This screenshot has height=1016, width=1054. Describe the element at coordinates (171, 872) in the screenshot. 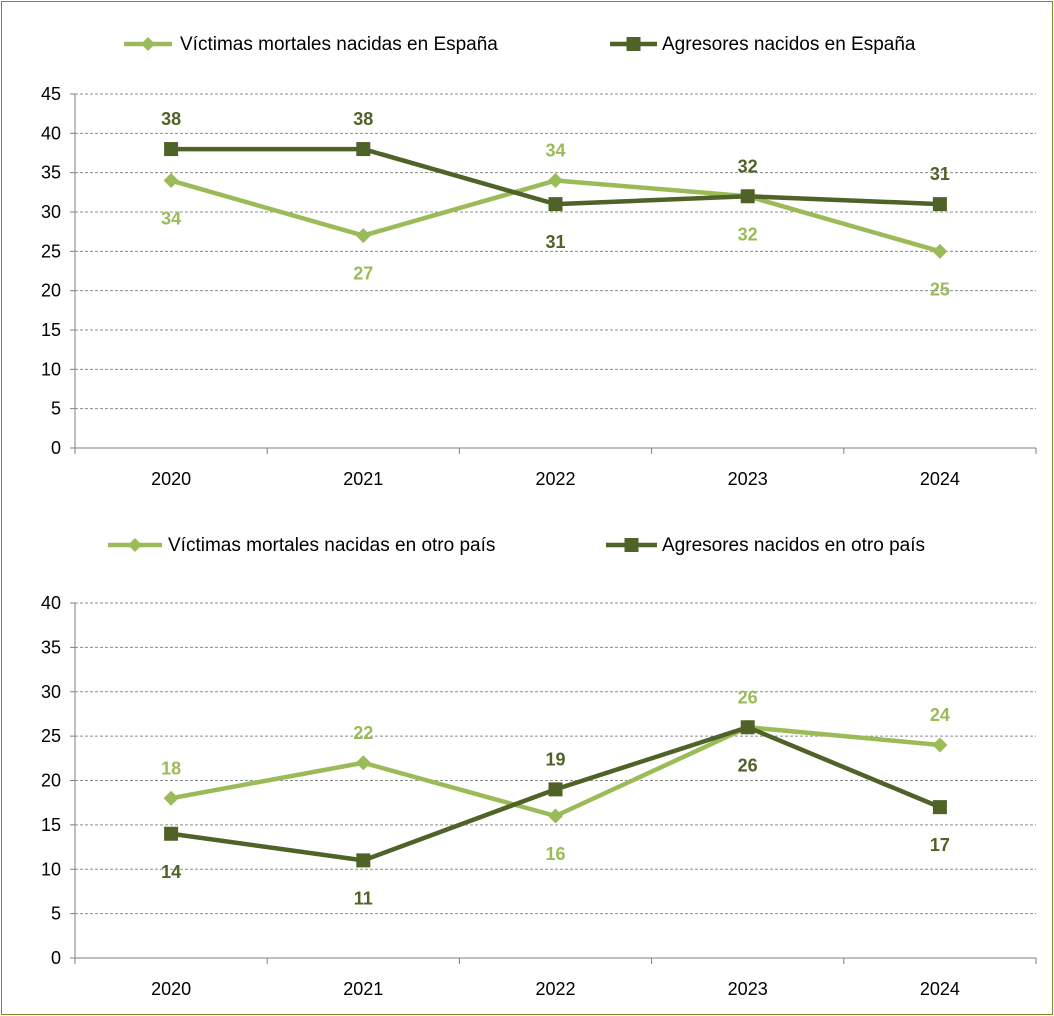

I see `data-label: 14` at that location.